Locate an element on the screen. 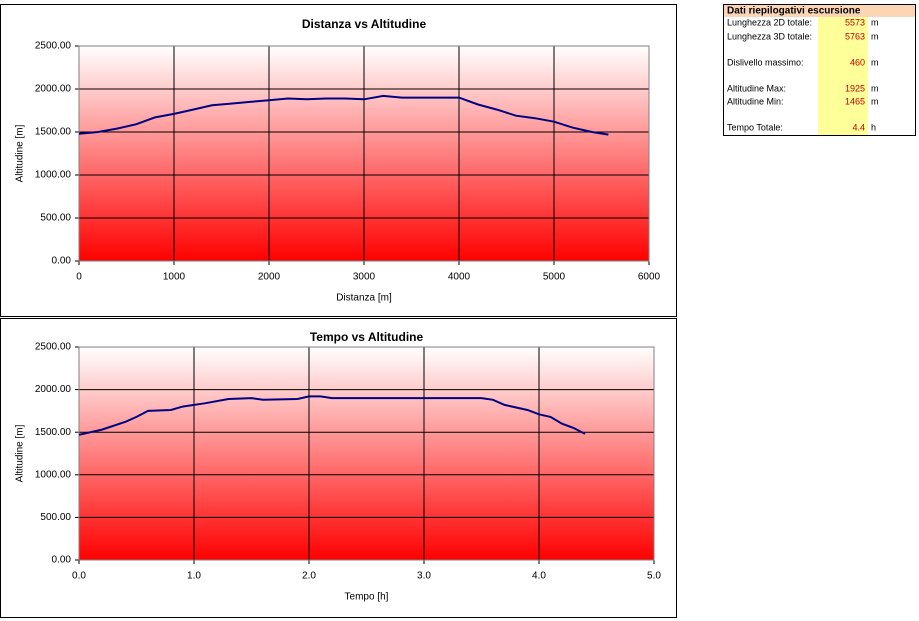 Image resolution: width=919 pixels, height=621 pixels. row-unit: h is located at coordinates (873, 127).